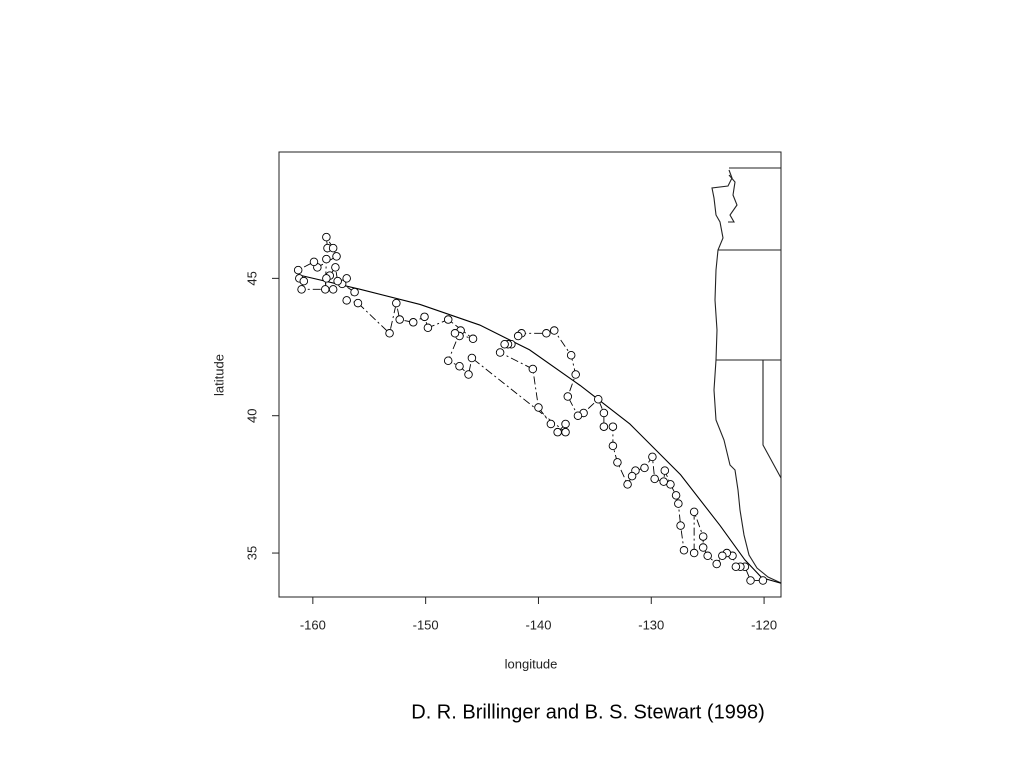 This screenshot has height=768, width=1024. I want to click on coastline, so click(746, 376).